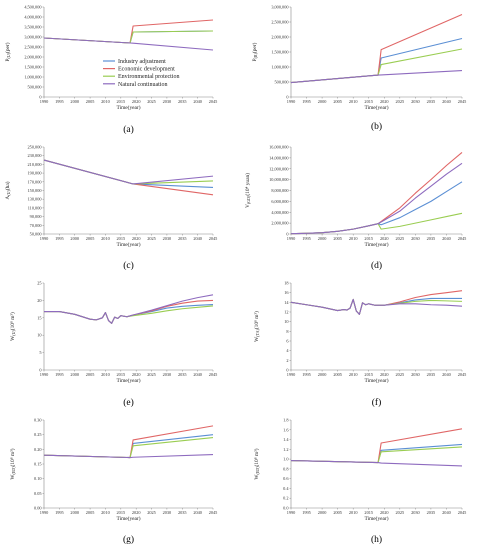 The height and width of the screenshot is (550, 479). What do you see at coordinates (7, 185) in the screenshot?
I see `y-axis-unit: (ha)` at bounding box center [7, 185].